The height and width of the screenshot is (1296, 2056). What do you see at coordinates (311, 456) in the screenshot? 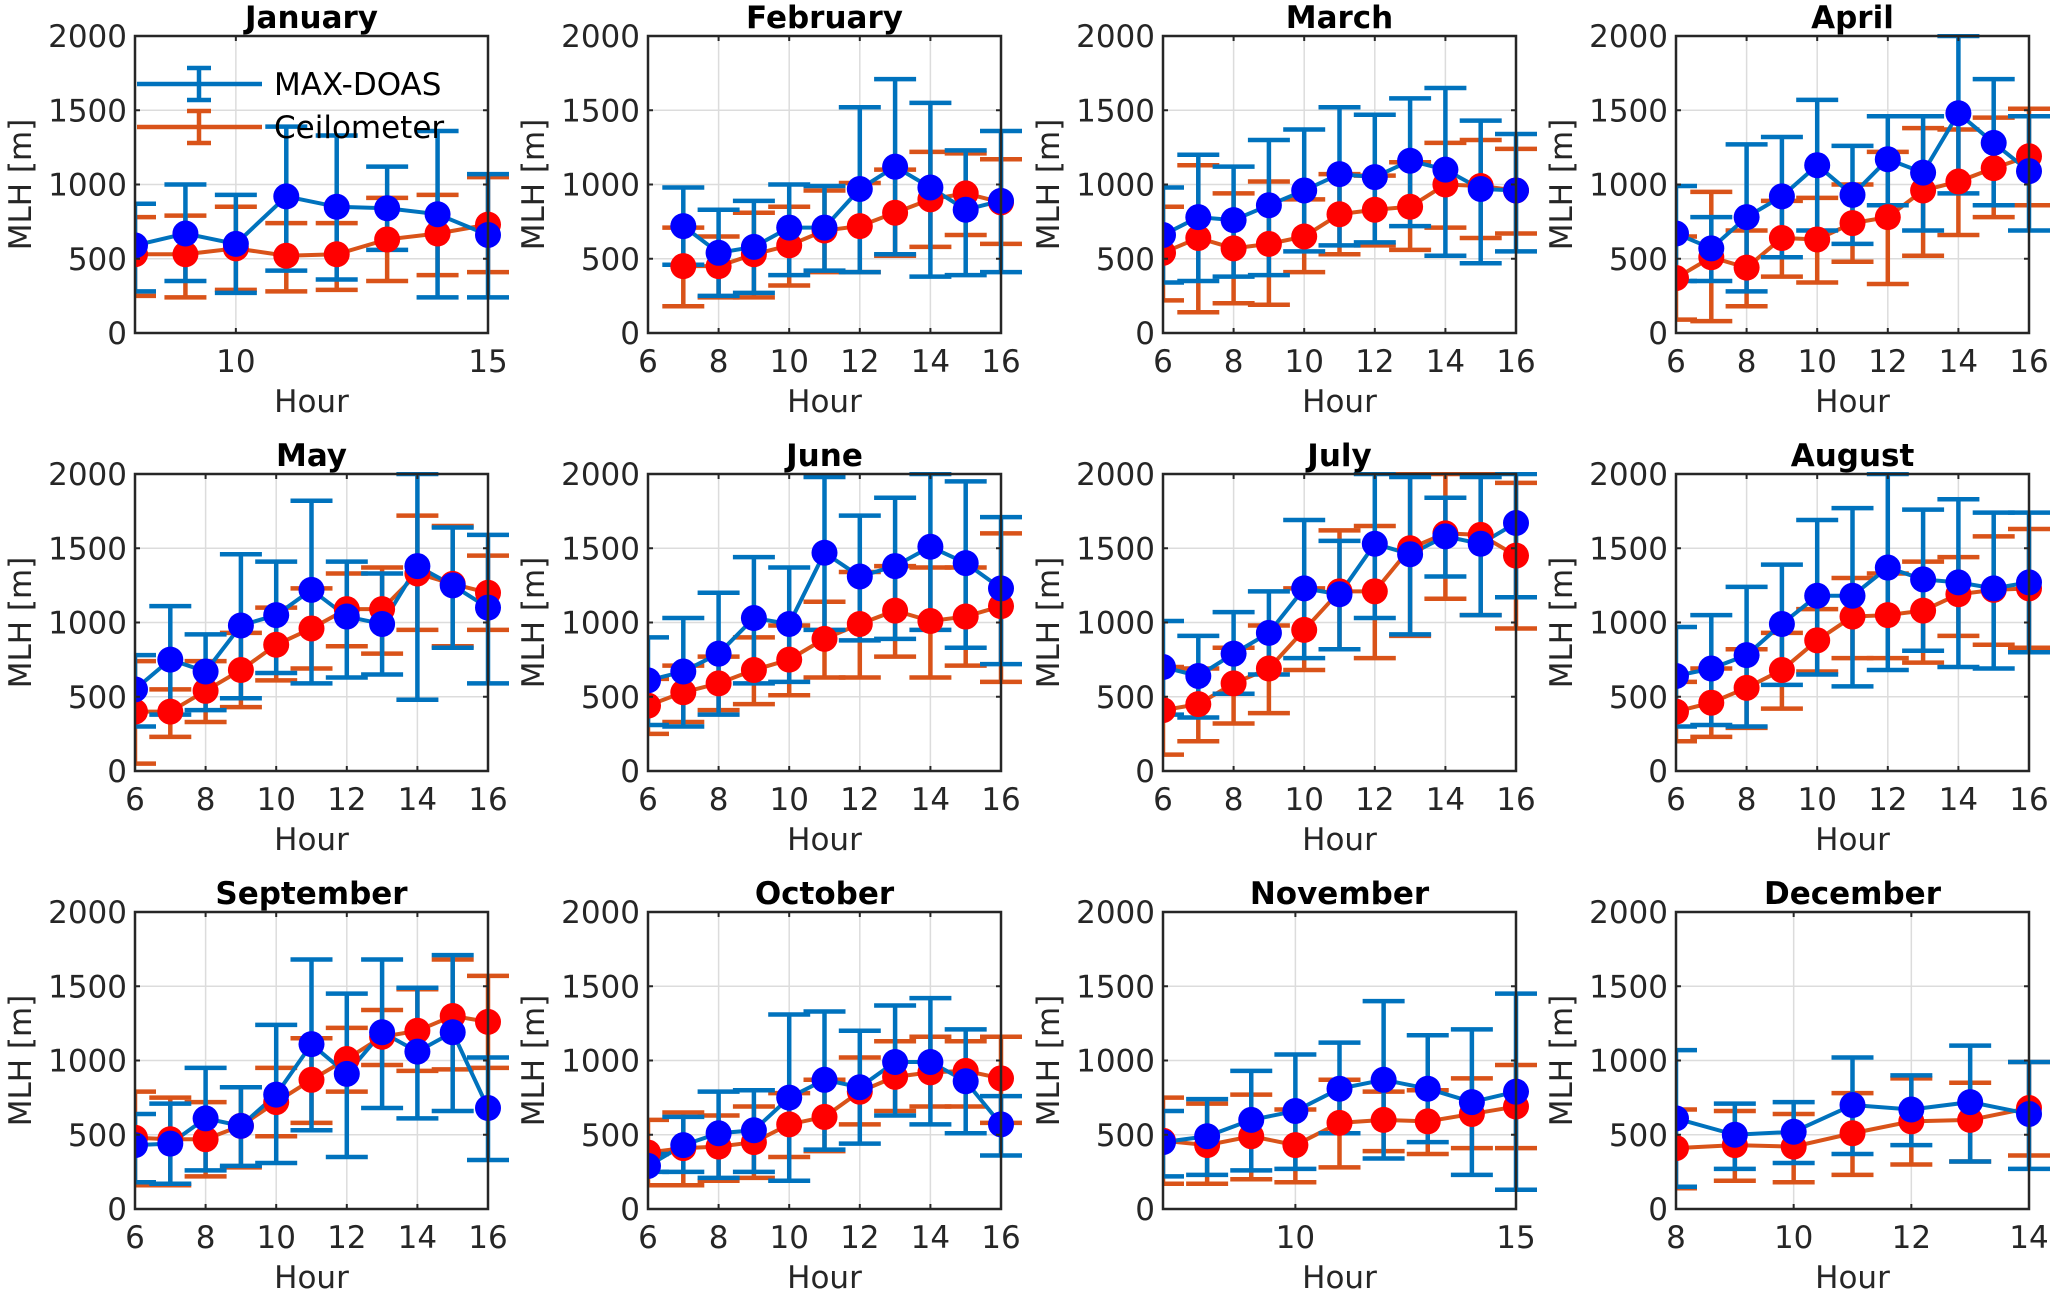
I see `subplot-title: May` at bounding box center [311, 456].